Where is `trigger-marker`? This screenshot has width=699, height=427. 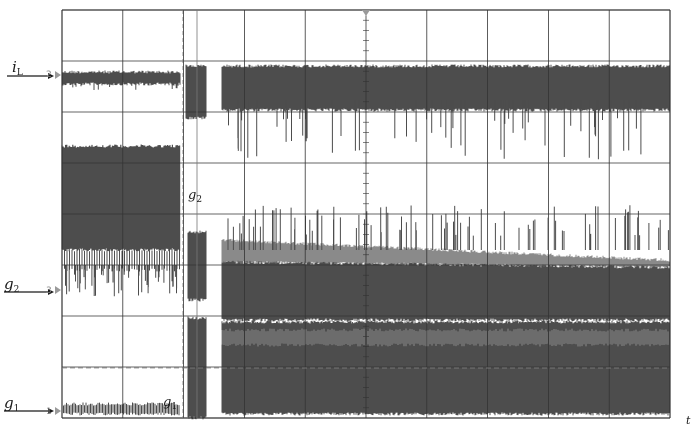 trigger-marker is located at coordinates (366, 13).